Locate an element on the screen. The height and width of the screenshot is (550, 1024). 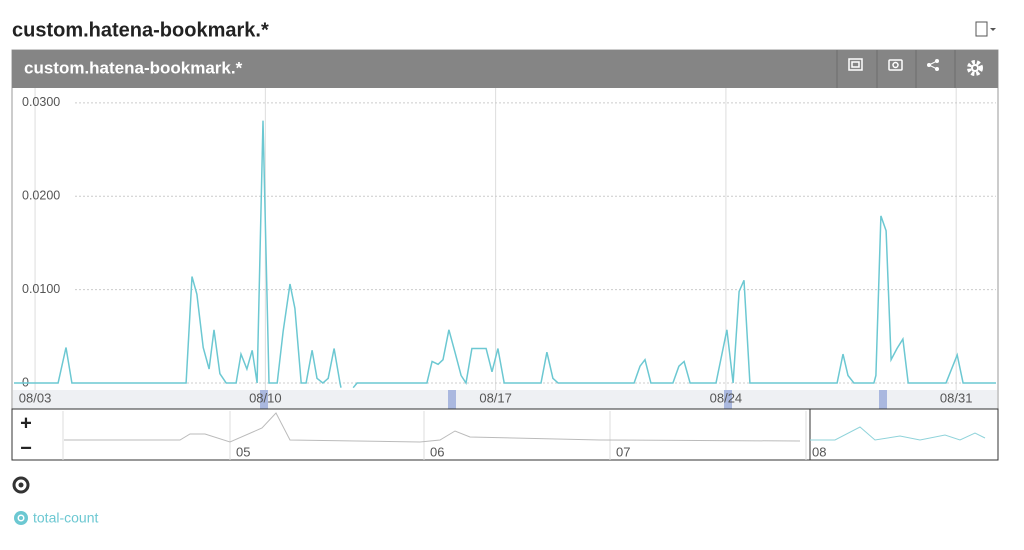
navigator-window is located at coordinates (904, 434).